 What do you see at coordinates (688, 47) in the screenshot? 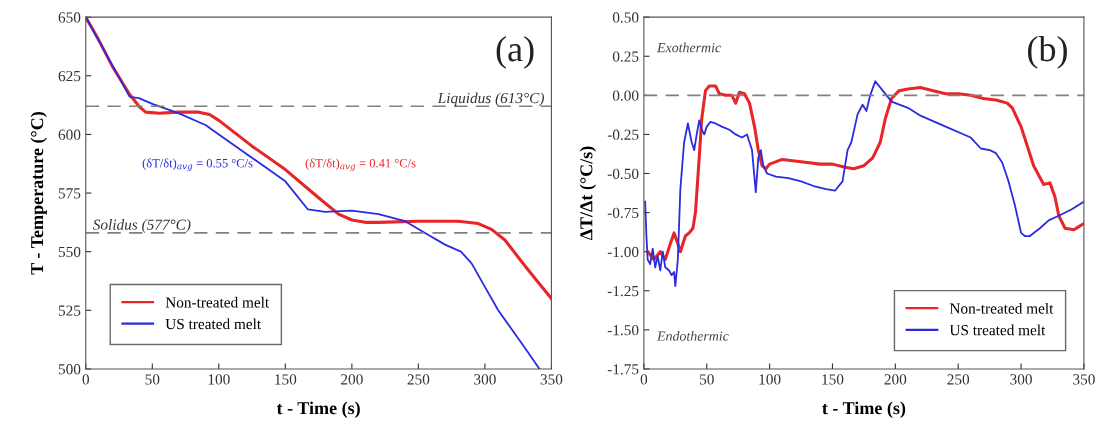
I see `annotation: Exothermic` at bounding box center [688, 47].